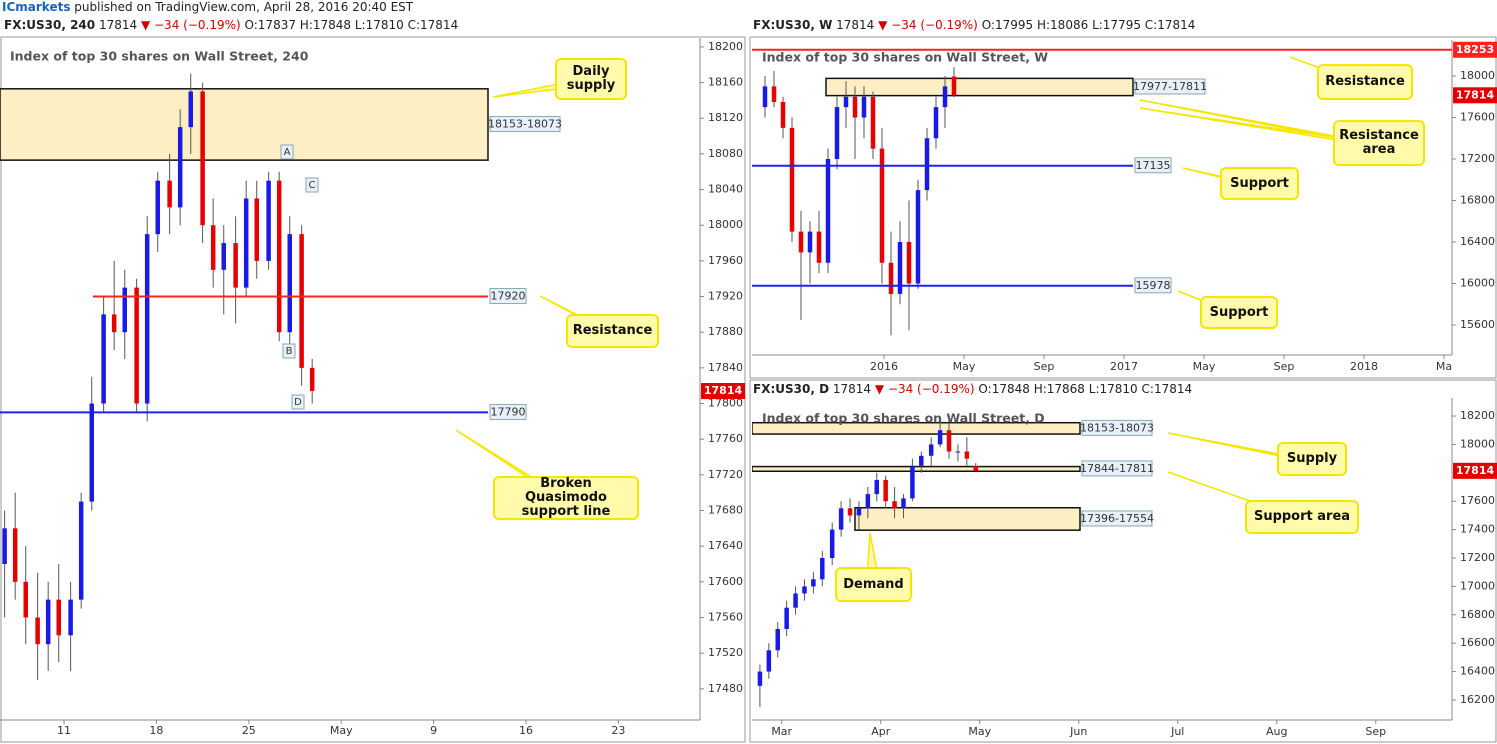 This screenshot has width=1497, height=744. I want to click on y-tick-label: 15600, so click(1477, 324).